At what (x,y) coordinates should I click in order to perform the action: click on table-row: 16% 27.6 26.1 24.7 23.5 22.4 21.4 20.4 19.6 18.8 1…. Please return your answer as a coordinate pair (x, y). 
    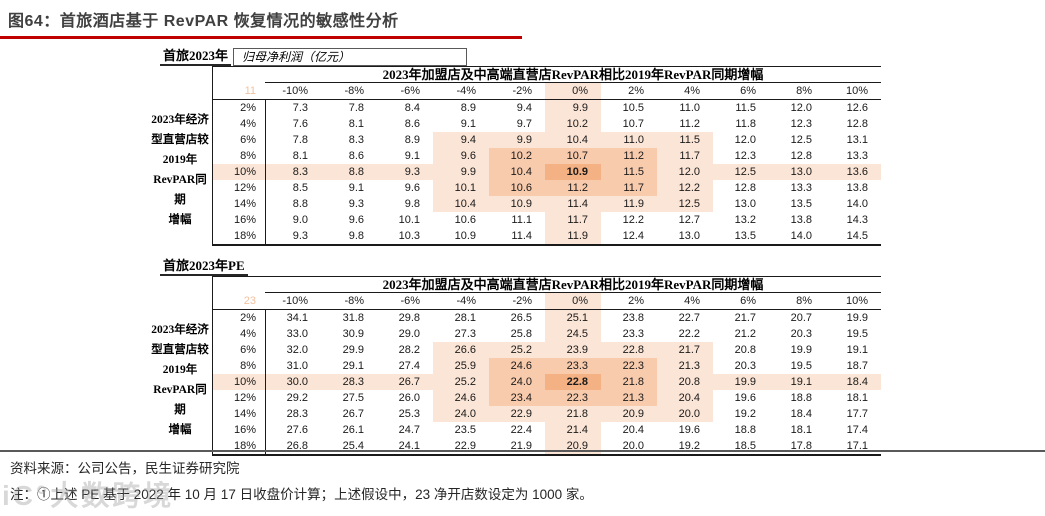
    Looking at the image, I should click on (547, 430).